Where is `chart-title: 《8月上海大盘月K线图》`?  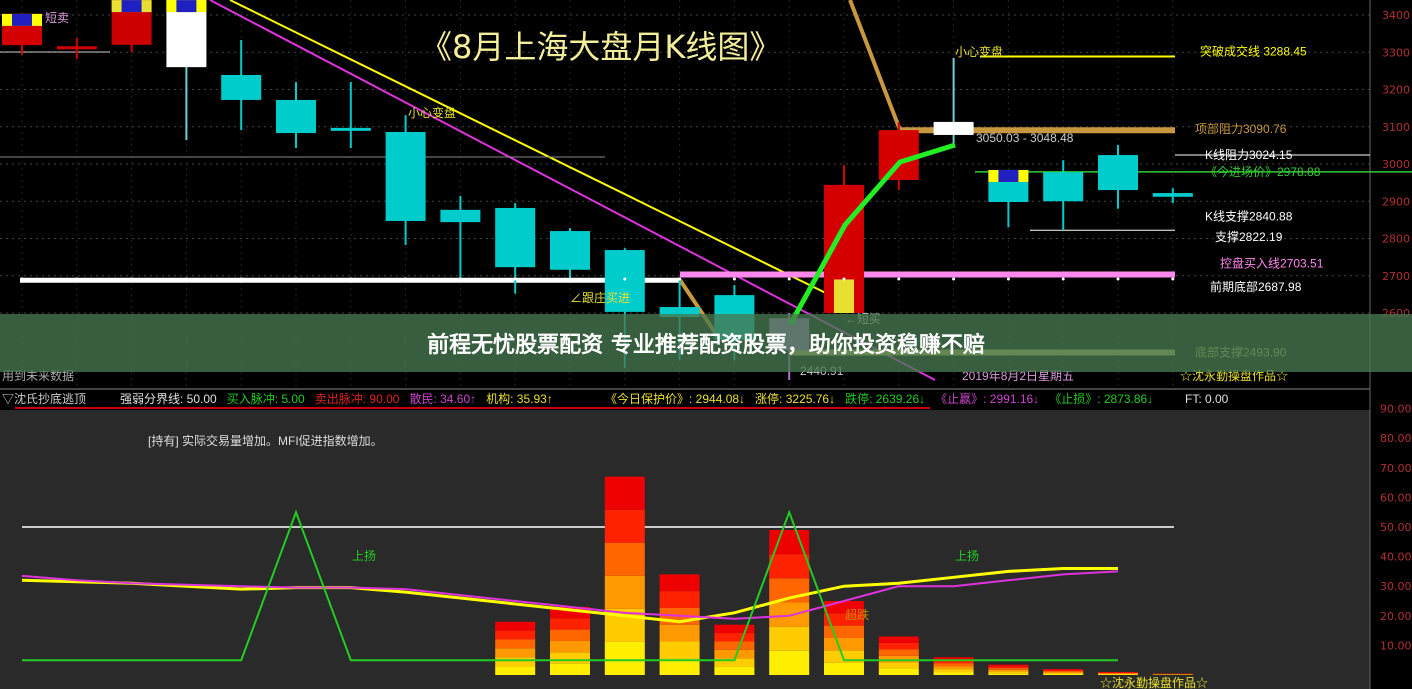 chart-title: 《8月上海大盘月K线图》 is located at coordinates (601, 47).